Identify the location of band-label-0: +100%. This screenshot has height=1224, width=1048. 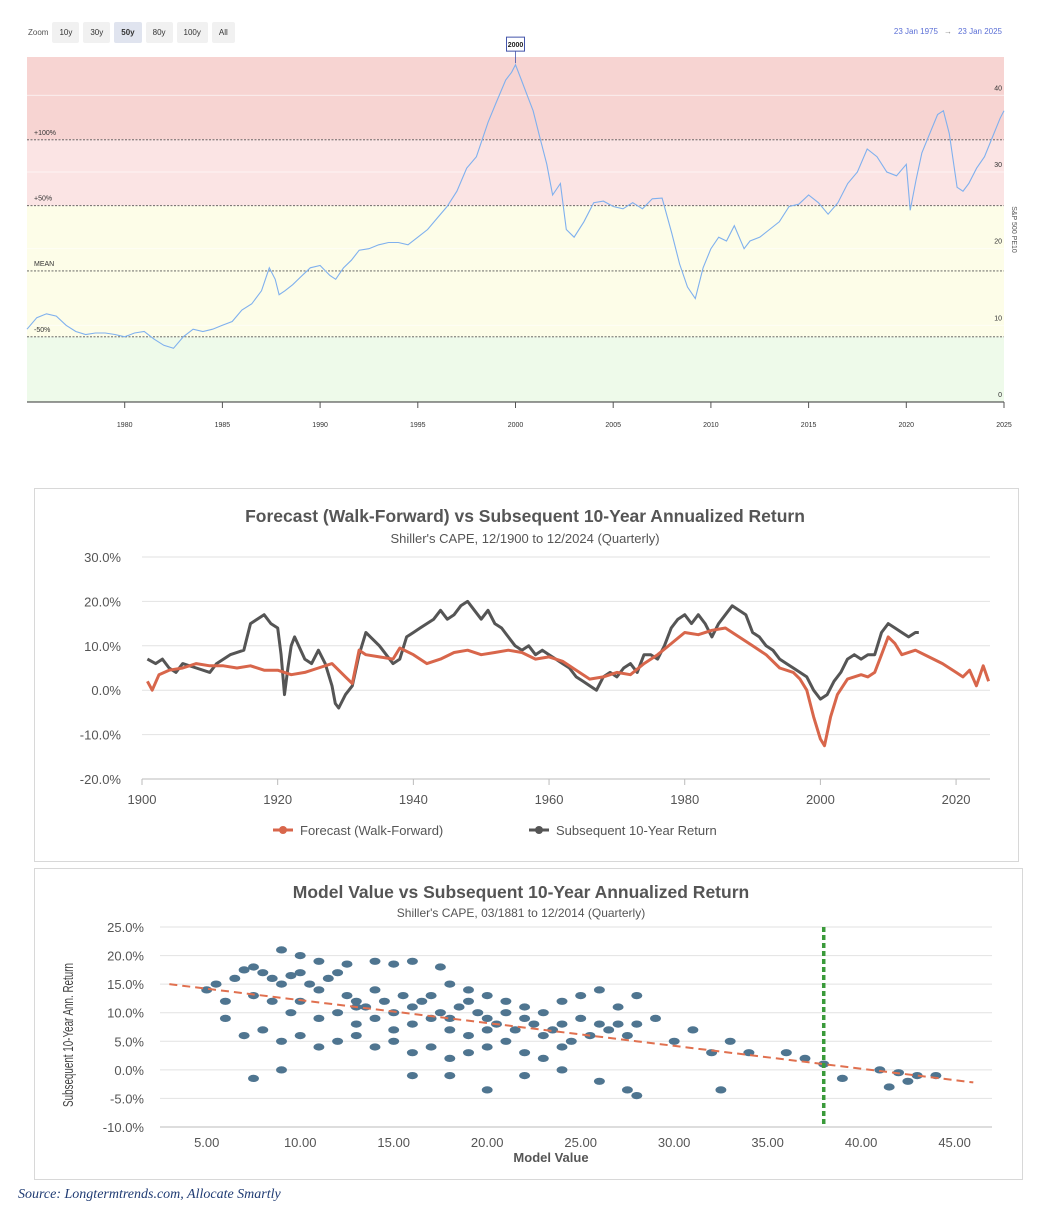
(45, 133).